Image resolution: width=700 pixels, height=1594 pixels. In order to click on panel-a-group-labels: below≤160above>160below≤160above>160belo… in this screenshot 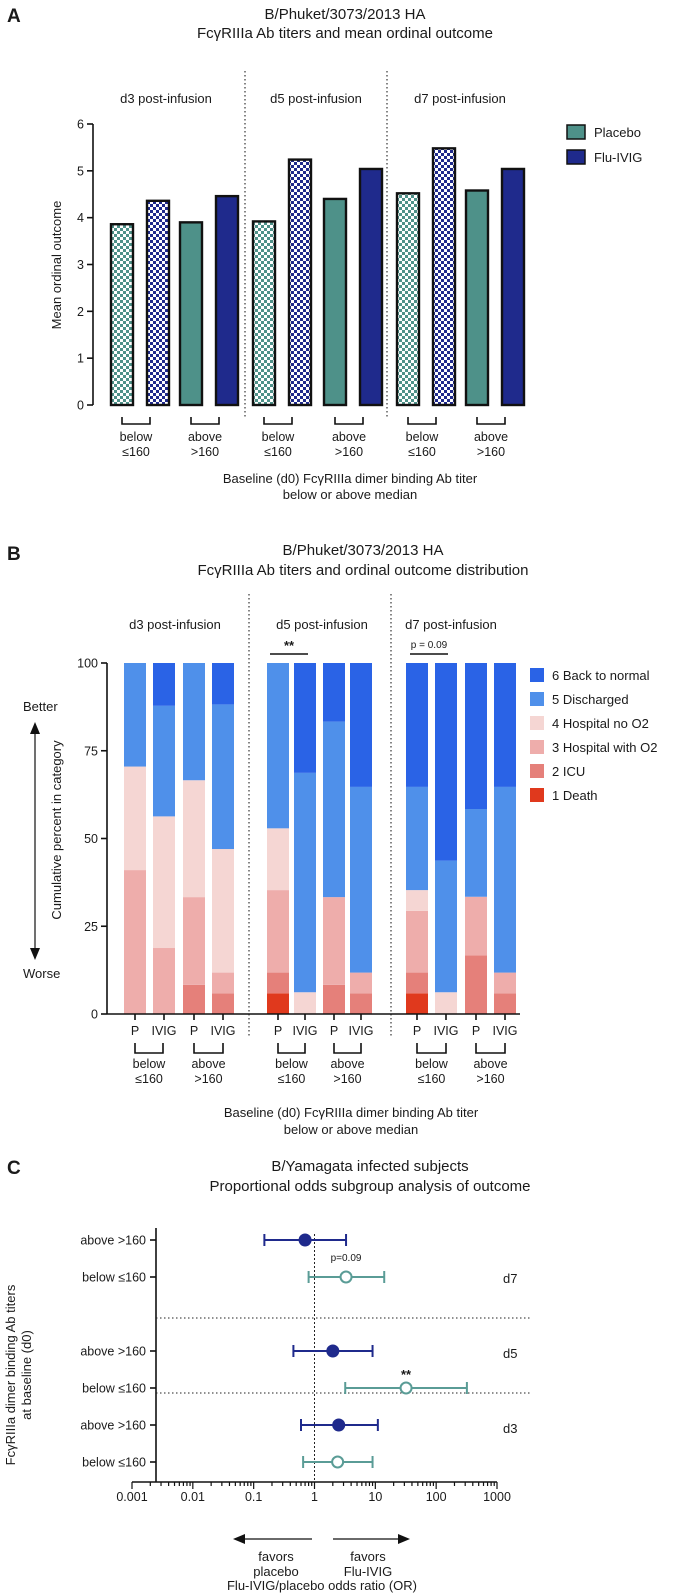, I will do `click(314, 438)`.